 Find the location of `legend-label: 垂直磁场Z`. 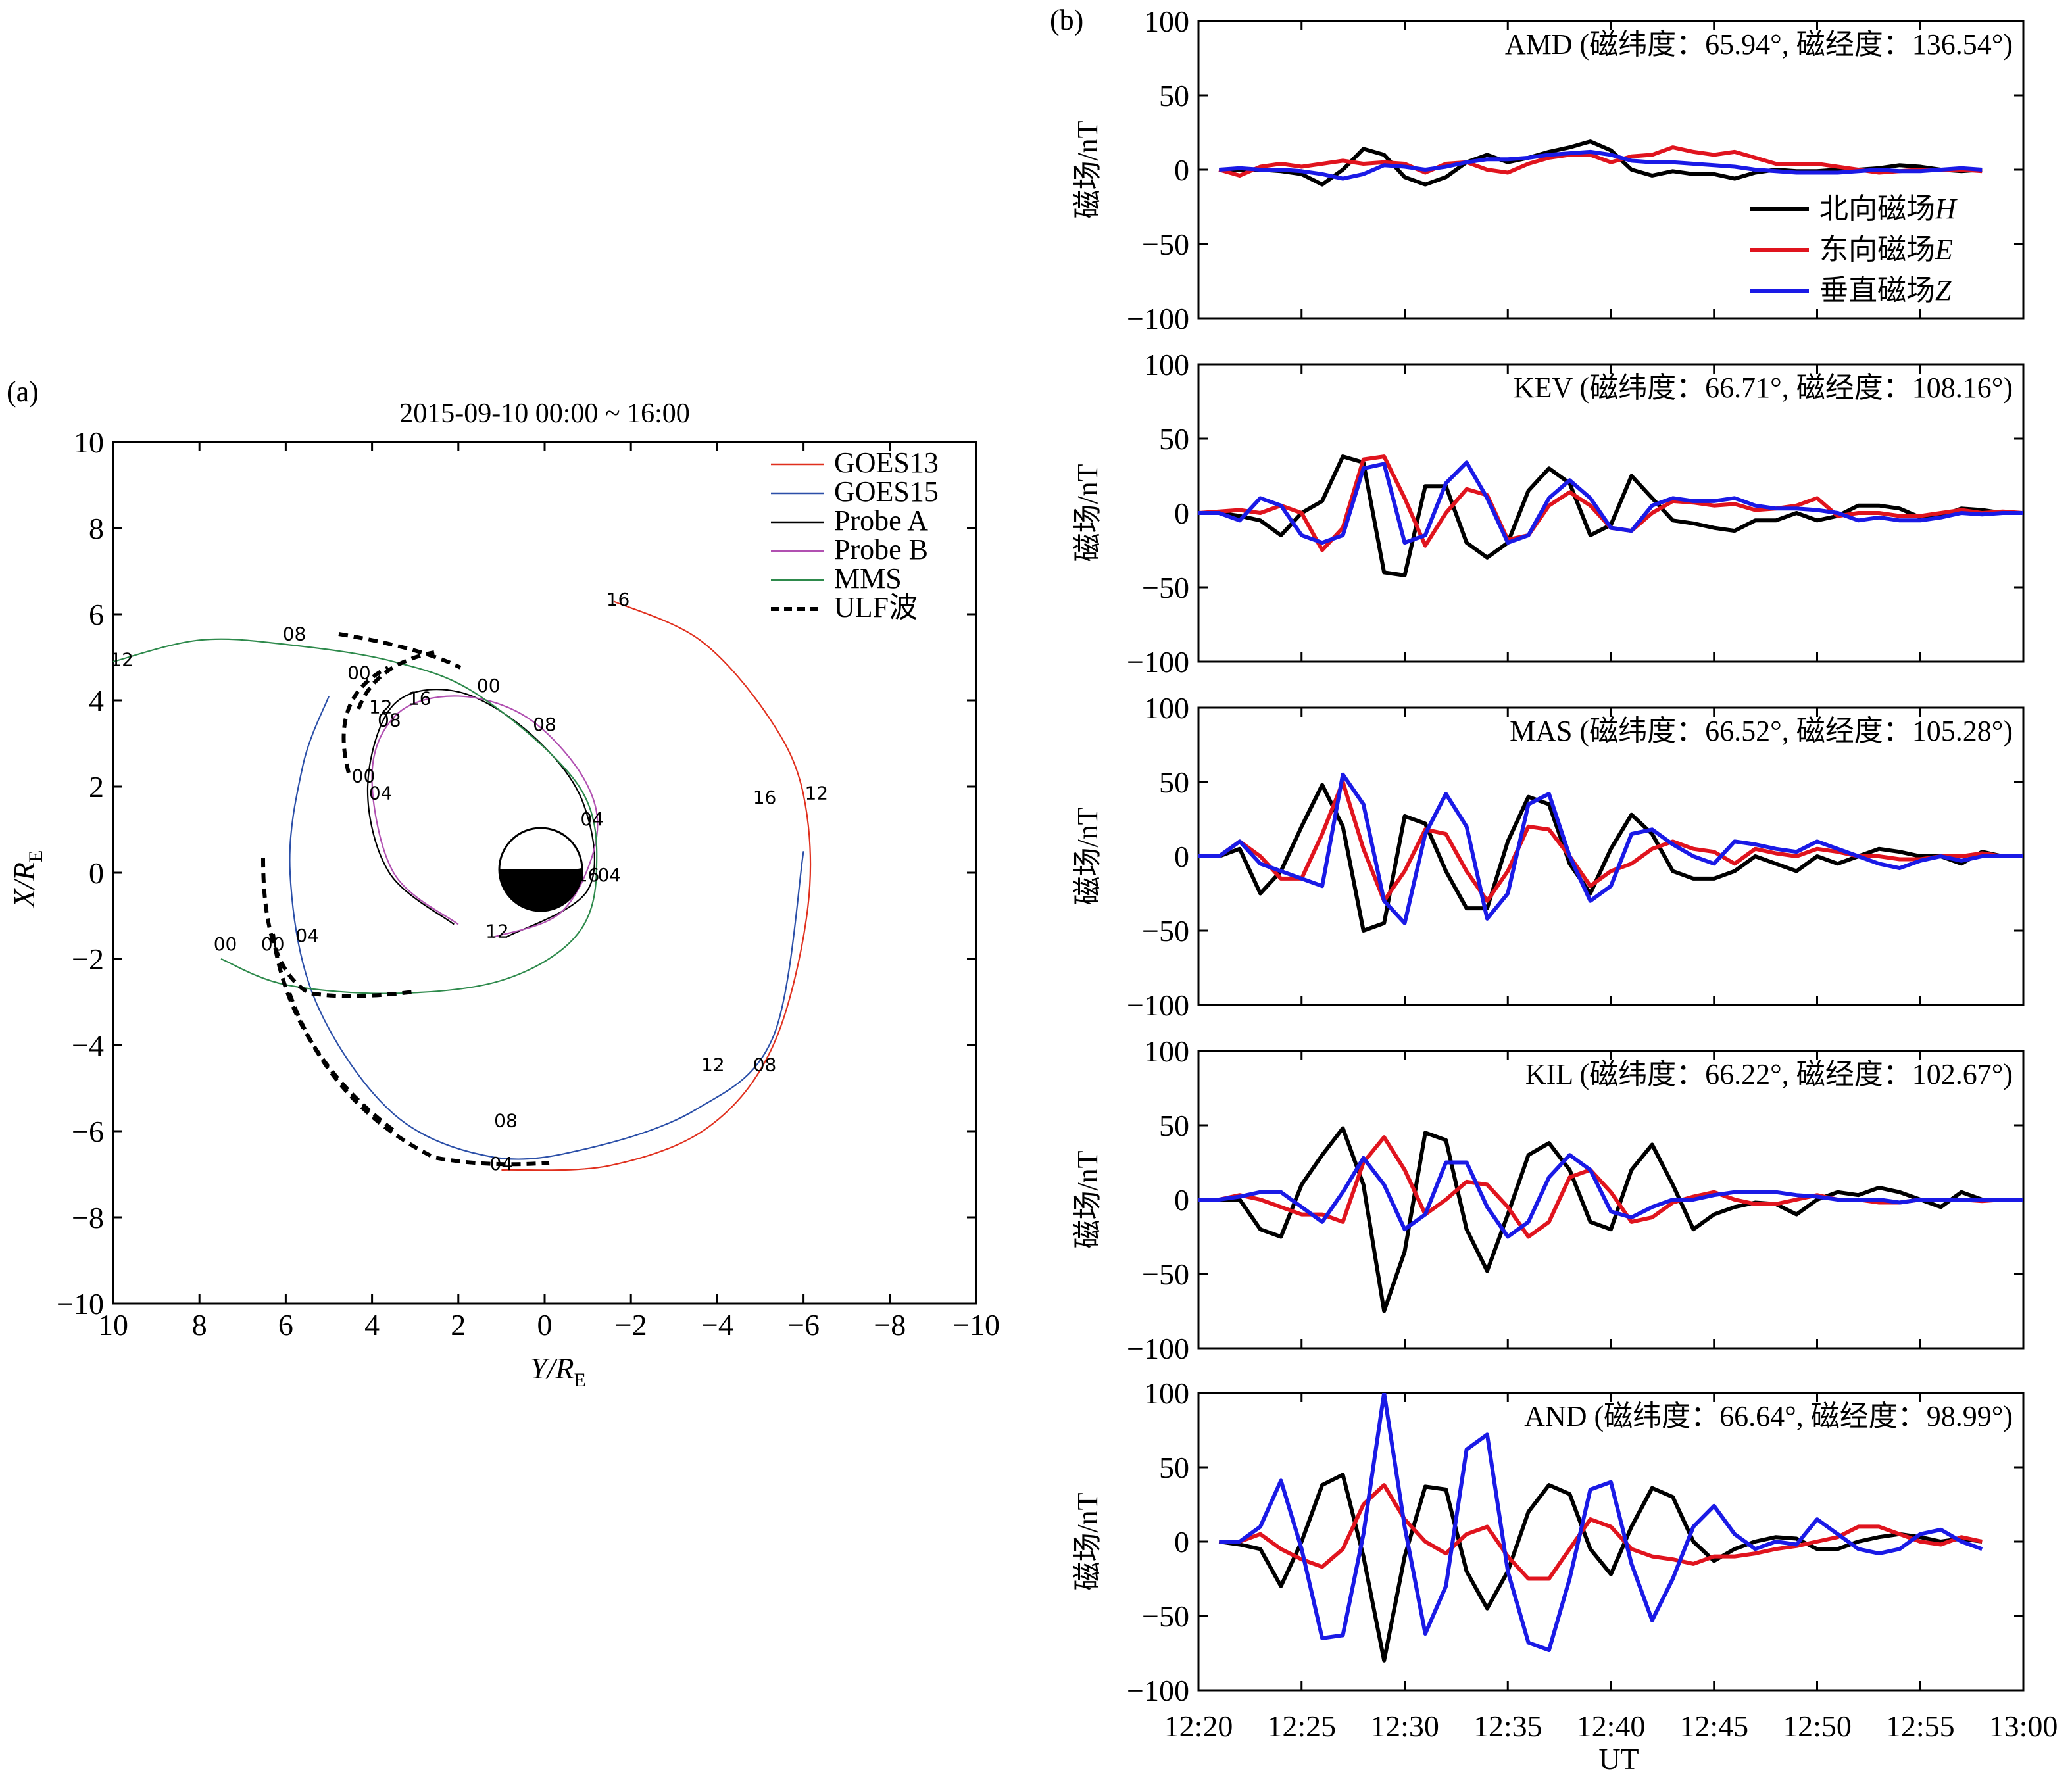

legend-label: 垂直磁场Z is located at coordinates (1885, 290).